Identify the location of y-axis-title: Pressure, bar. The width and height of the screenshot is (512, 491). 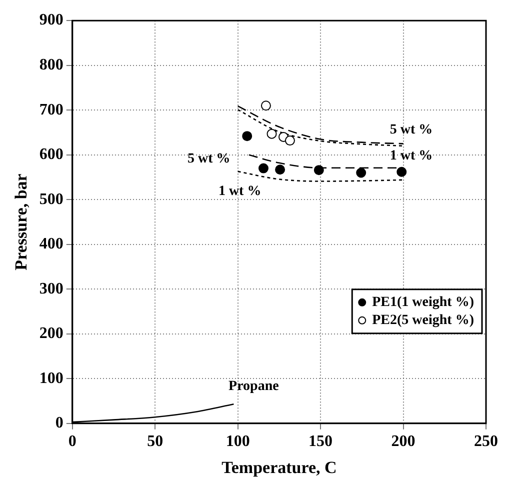
(21, 221).